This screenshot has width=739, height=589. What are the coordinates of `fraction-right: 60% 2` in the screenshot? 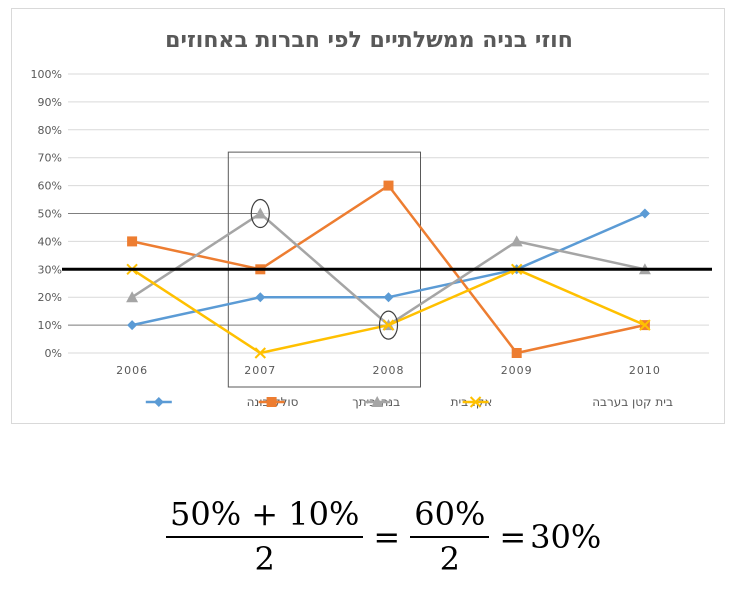 It's located at (450, 537).